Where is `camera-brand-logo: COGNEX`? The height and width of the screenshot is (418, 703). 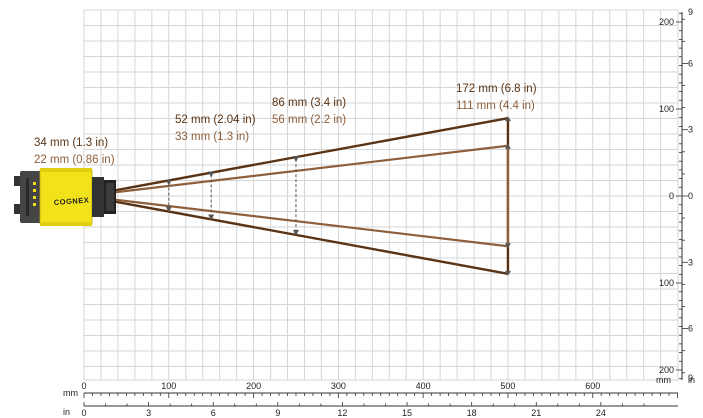 camera-brand-logo: COGNEX is located at coordinates (72, 201).